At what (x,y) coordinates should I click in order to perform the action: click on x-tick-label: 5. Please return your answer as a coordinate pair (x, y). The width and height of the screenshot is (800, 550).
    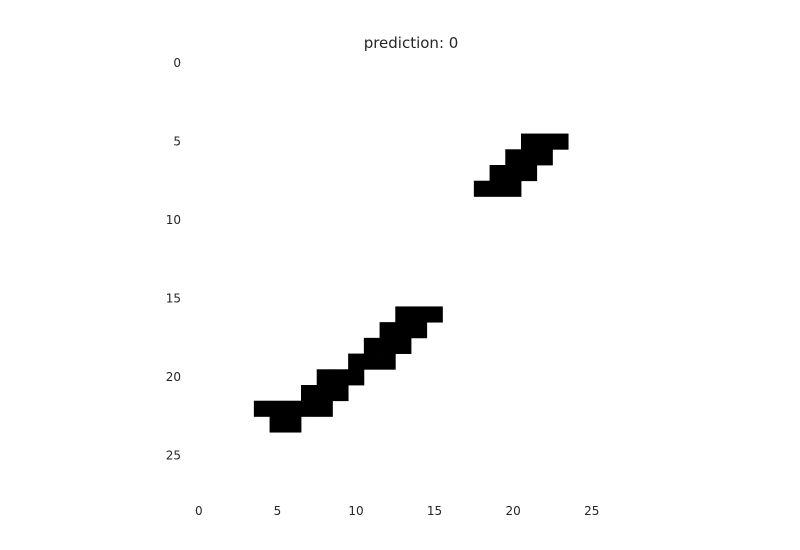
    Looking at the image, I should click on (278, 511).